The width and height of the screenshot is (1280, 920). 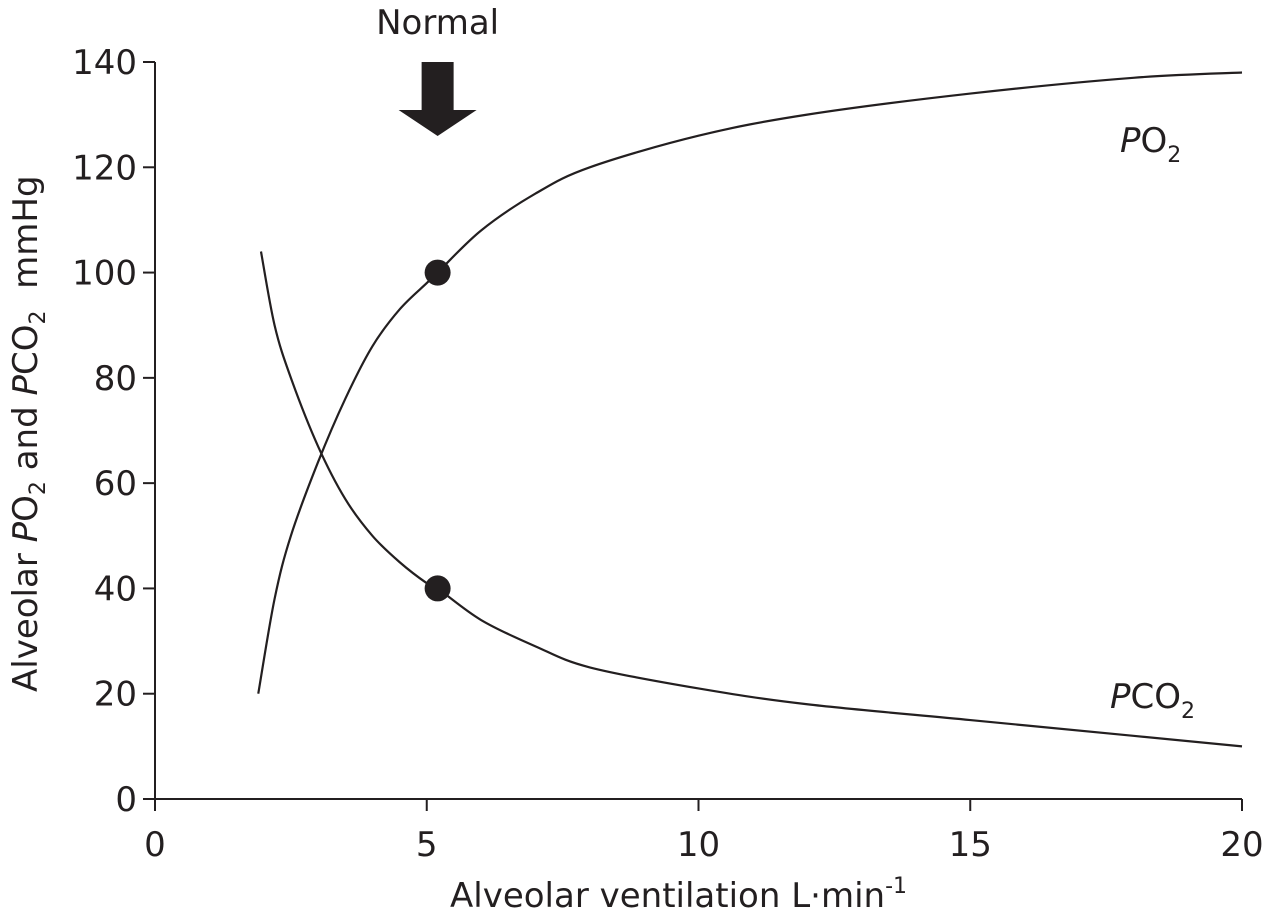 What do you see at coordinates (437, 272) in the screenshot?
I see `po2-normal-point` at bounding box center [437, 272].